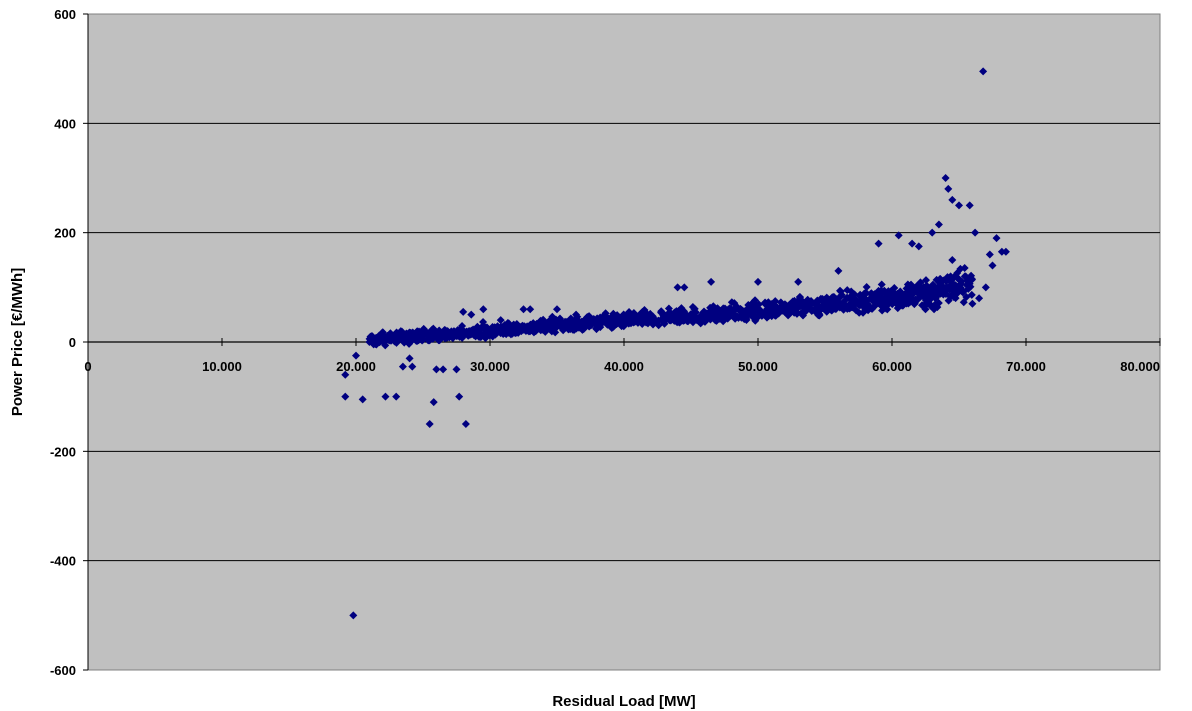 The image size is (1192, 711). Describe the element at coordinates (758, 366) in the screenshot. I see `x-tick-label-5: 50.000` at that location.